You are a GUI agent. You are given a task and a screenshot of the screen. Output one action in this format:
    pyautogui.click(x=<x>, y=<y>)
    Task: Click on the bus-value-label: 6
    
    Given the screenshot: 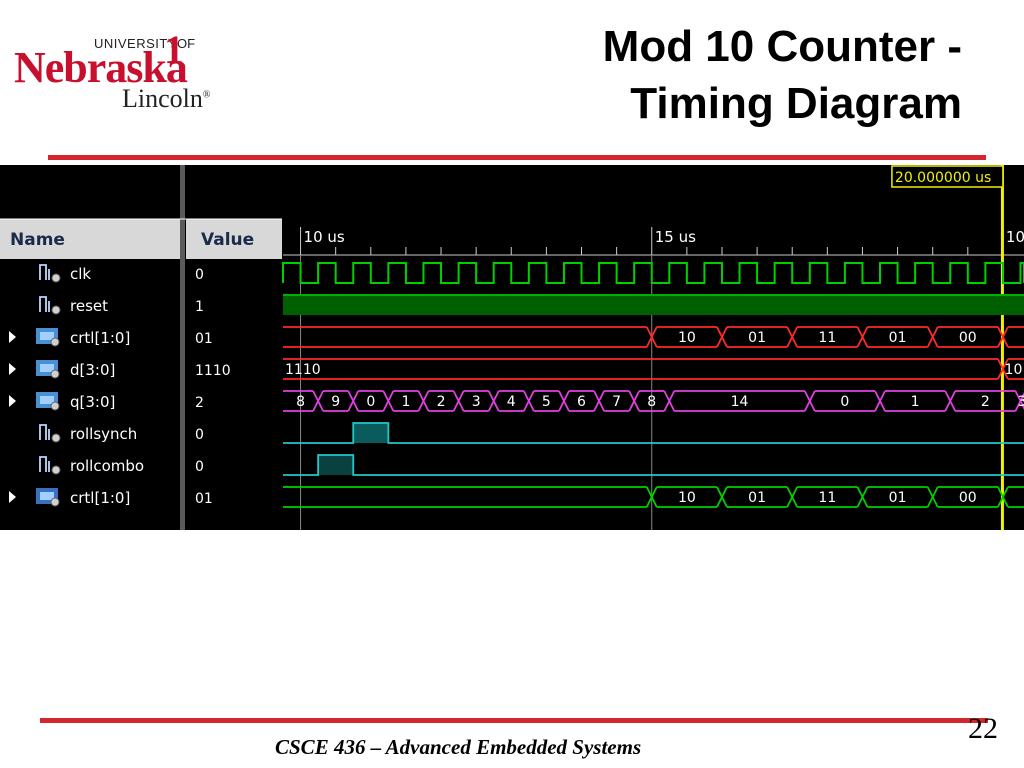 What is the action you would take?
    pyautogui.click(x=581, y=402)
    